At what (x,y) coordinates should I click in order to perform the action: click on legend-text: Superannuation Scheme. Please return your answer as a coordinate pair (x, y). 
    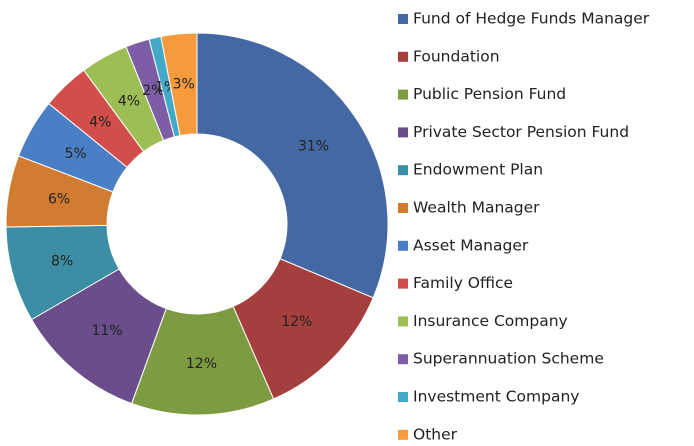
    Looking at the image, I should click on (508, 359).